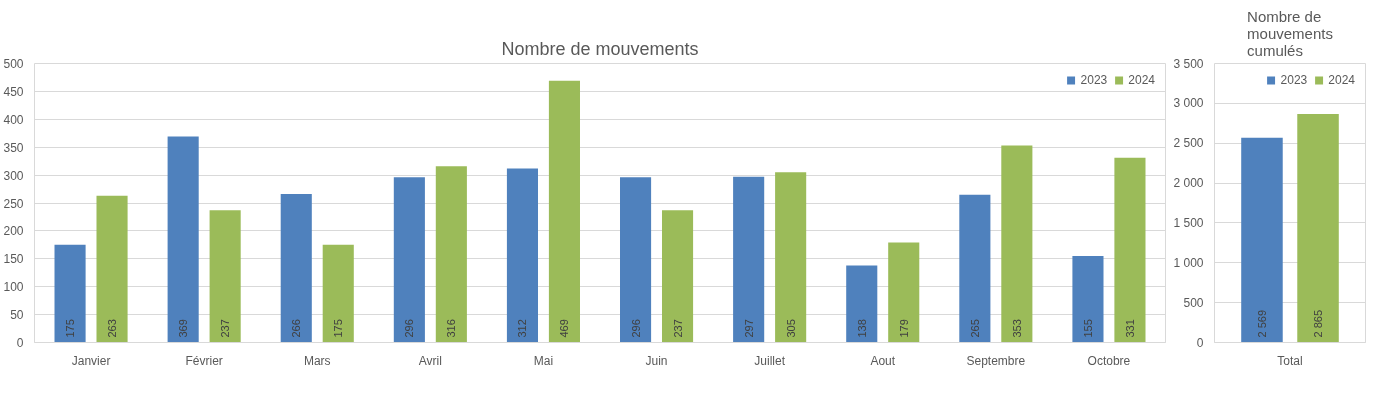 This screenshot has width=1396, height=412. Describe the element at coordinates (883, 360) in the screenshot. I see `x-tick-label: Aout` at that location.